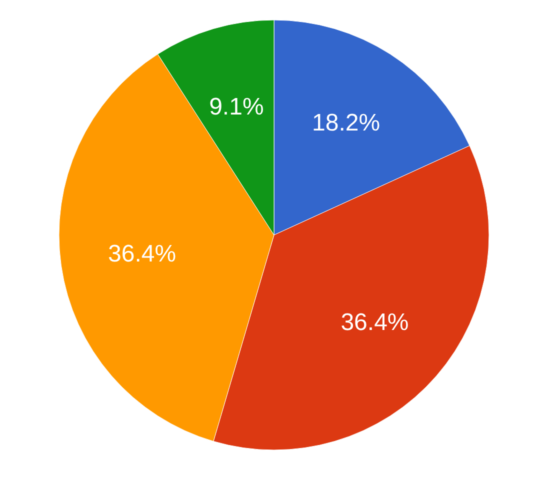 Image resolution: width=553 pixels, height=502 pixels. What do you see at coordinates (236, 107) in the screenshot?
I see `data-label: 9.1%` at bounding box center [236, 107].